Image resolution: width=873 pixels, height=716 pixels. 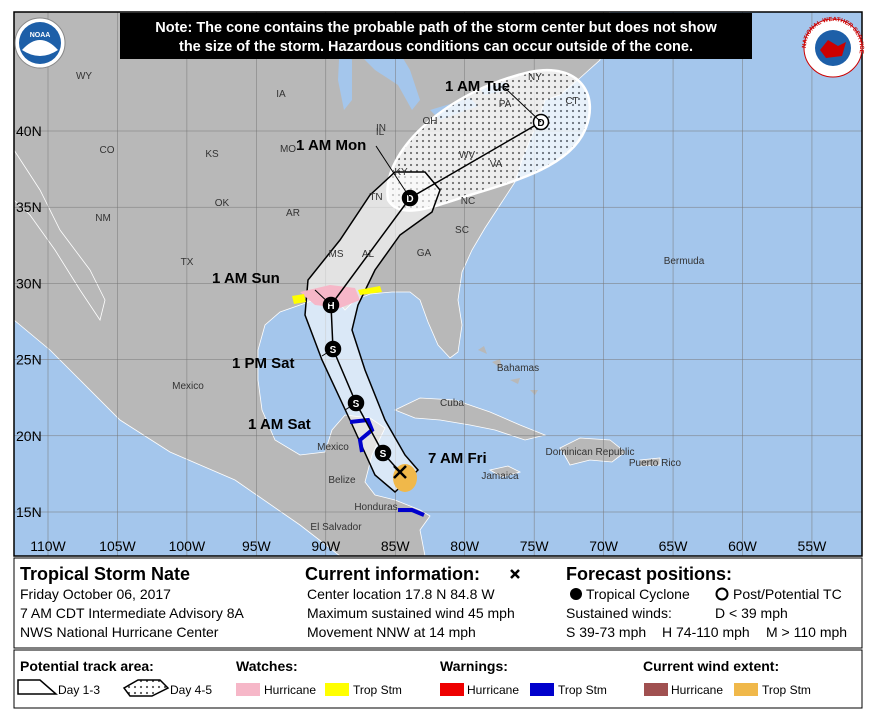 I want to click on land, so click(x=60, y=235).